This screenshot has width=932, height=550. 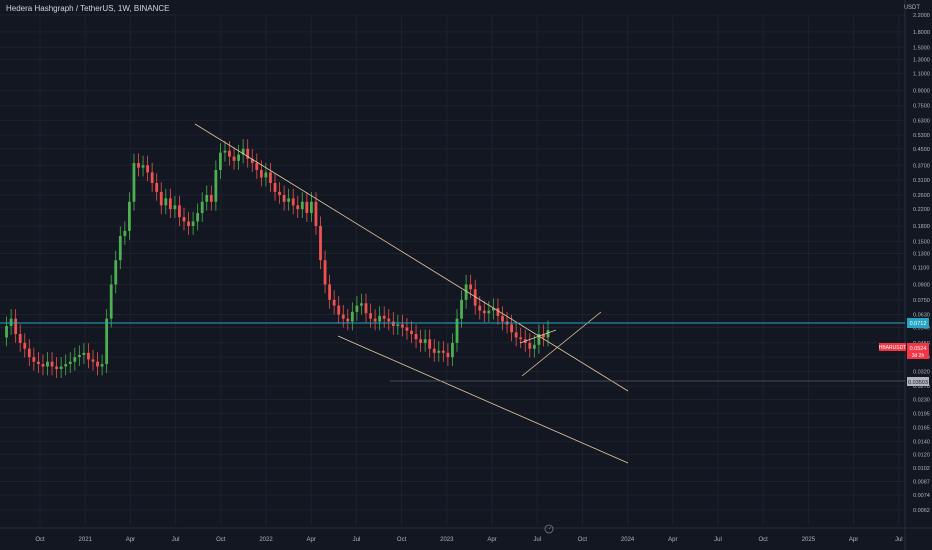 I want to click on price-tick-label: 0.0540, so click(x=921, y=329).